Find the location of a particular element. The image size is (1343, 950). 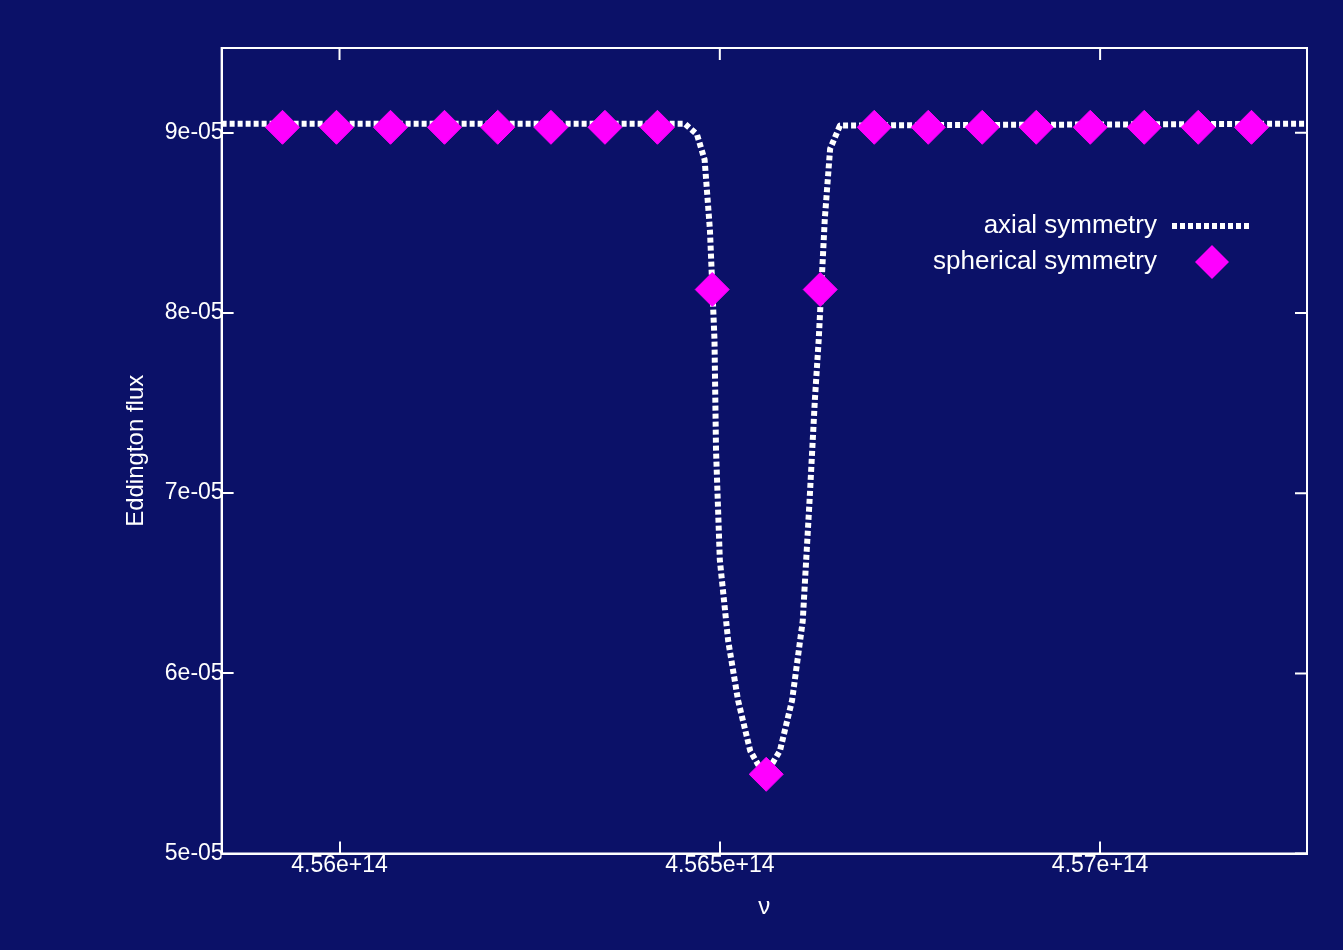

legend-label: spherical symmetry is located at coordinates (1045, 260).